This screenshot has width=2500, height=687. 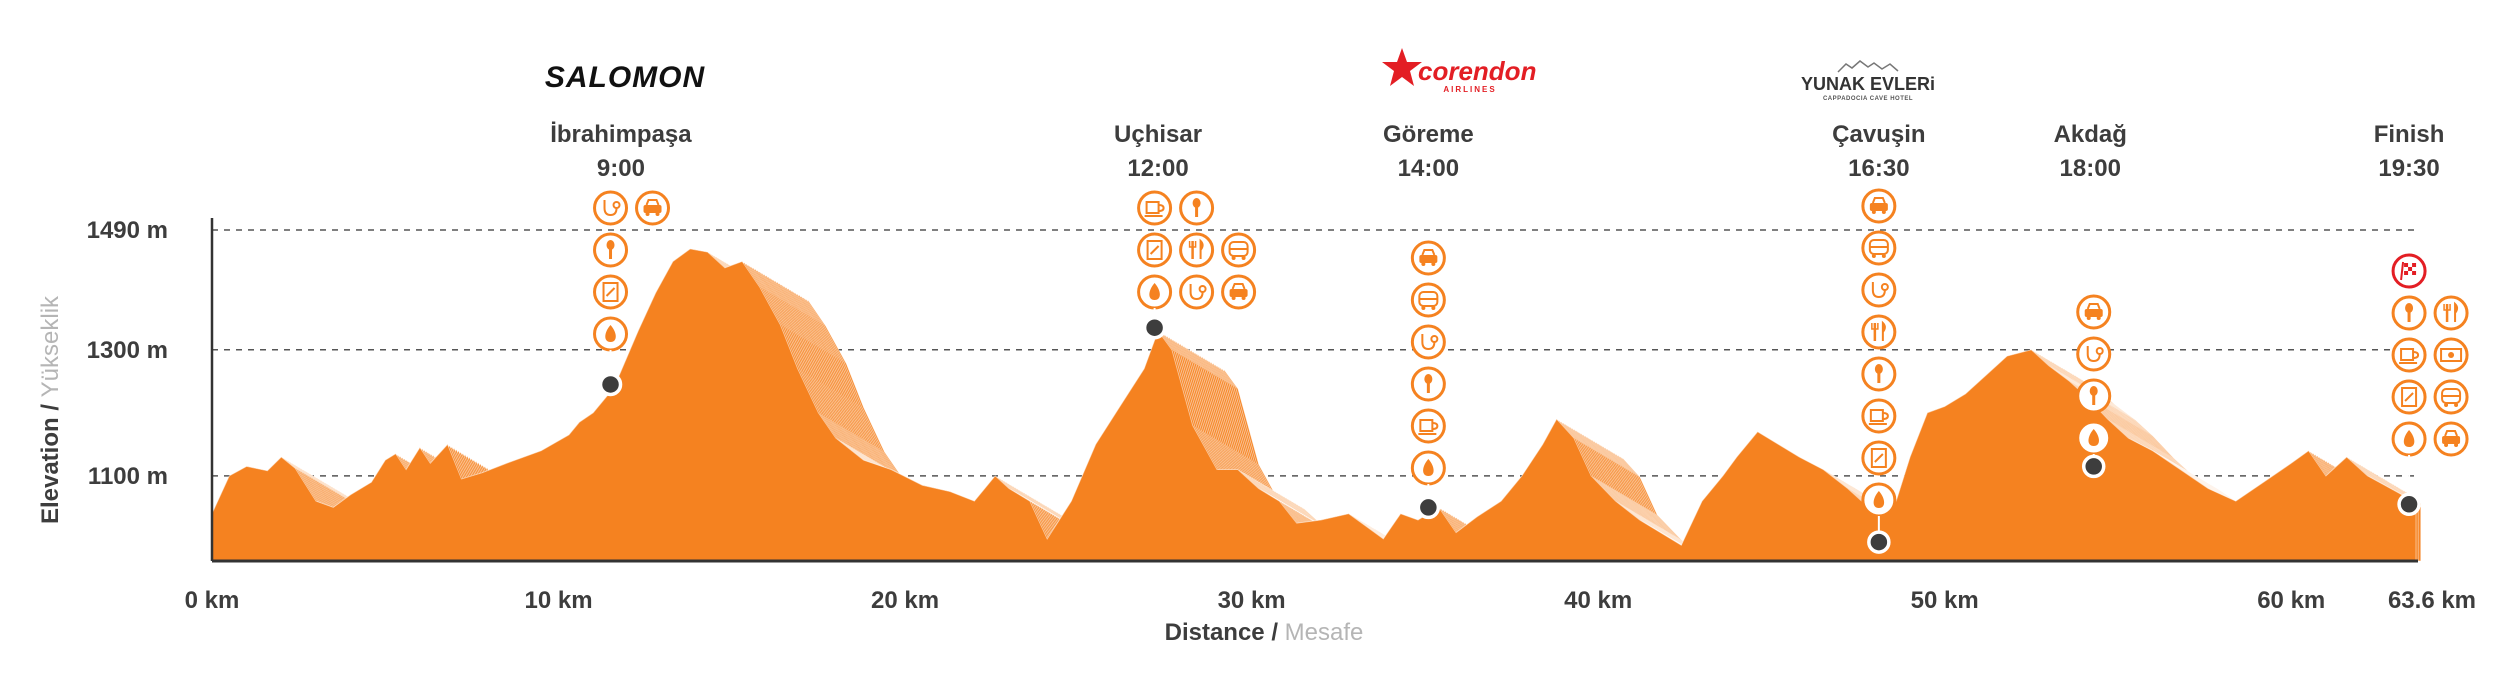 I want to click on checkpoint-name: Göreme, so click(x=1428, y=134).